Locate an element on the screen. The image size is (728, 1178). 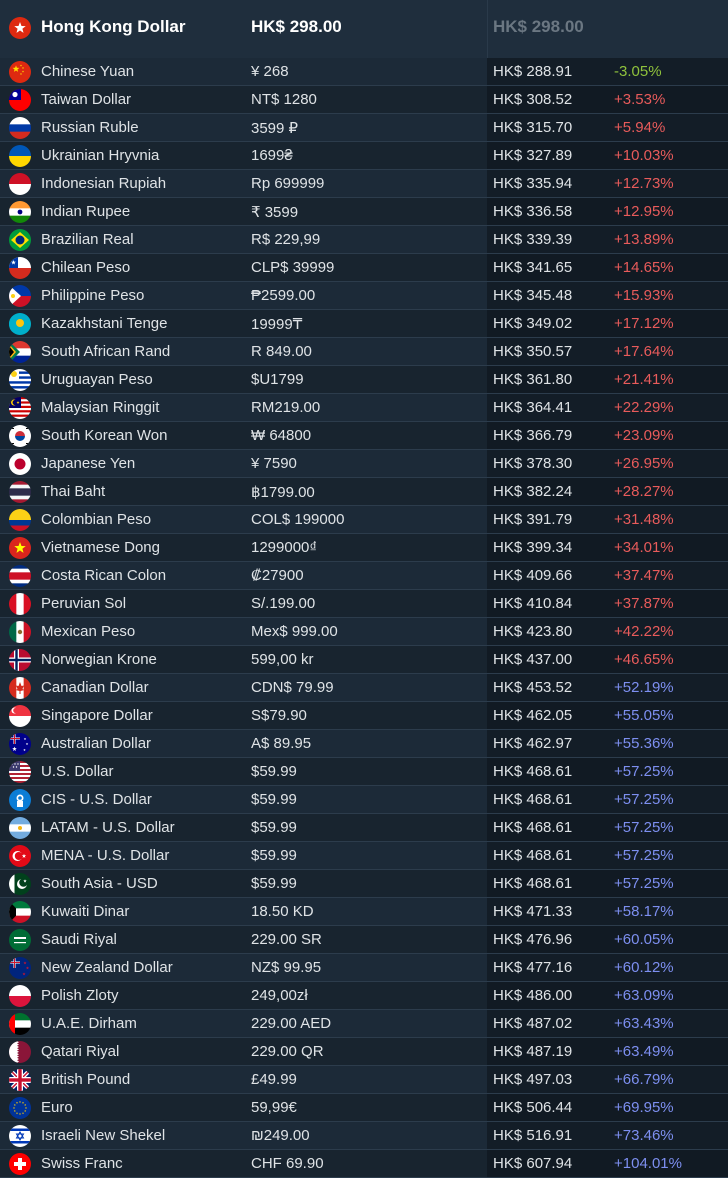
table-header: Hong Kong Dollar HK$ 298.00 HK$ 298.00 is located at coordinates (364, 29).